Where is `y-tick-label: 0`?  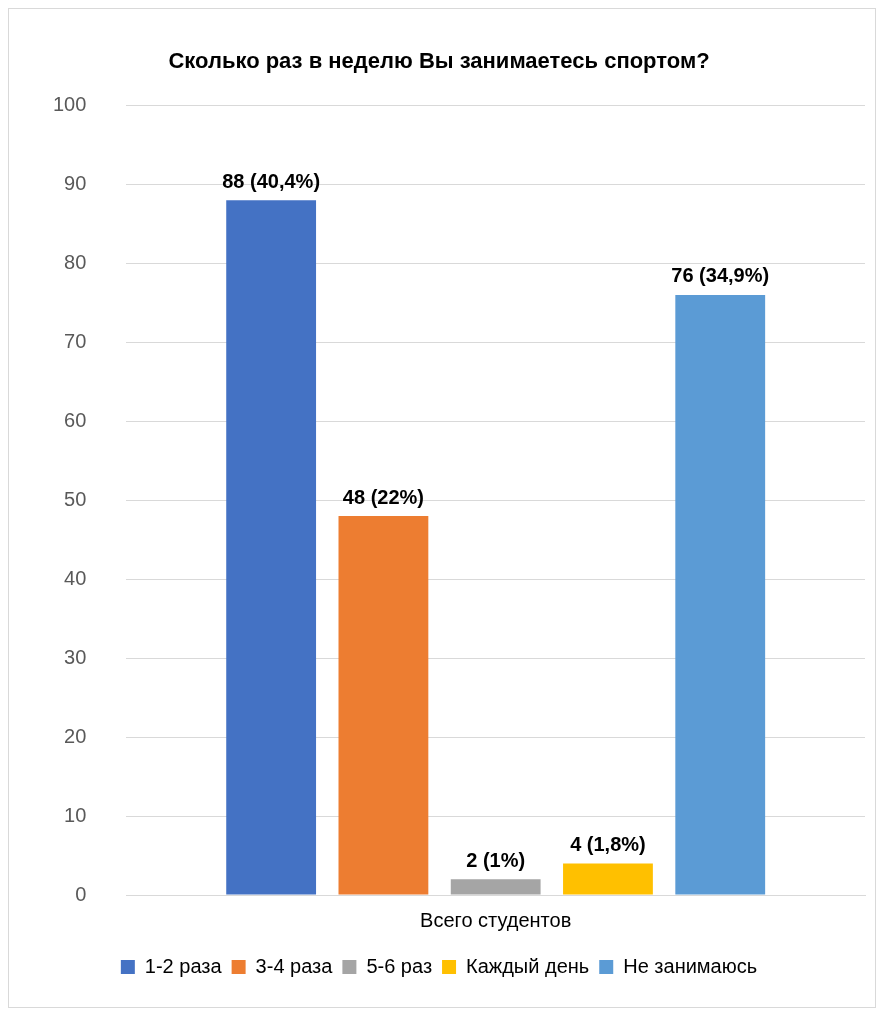 y-tick-label: 0 is located at coordinates (81, 893).